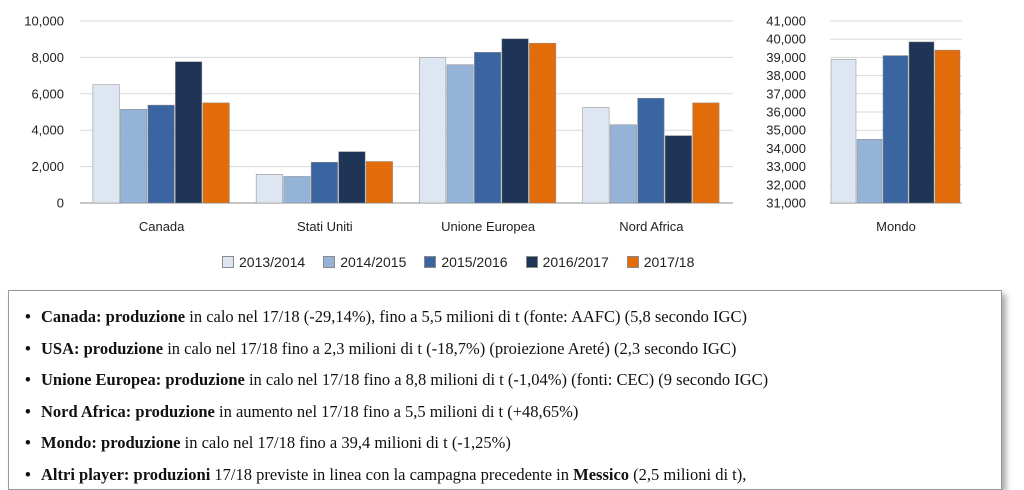 This screenshot has width=1024, height=490. What do you see at coordinates (651, 226) in the screenshot?
I see `category-label: Nord Africa` at bounding box center [651, 226].